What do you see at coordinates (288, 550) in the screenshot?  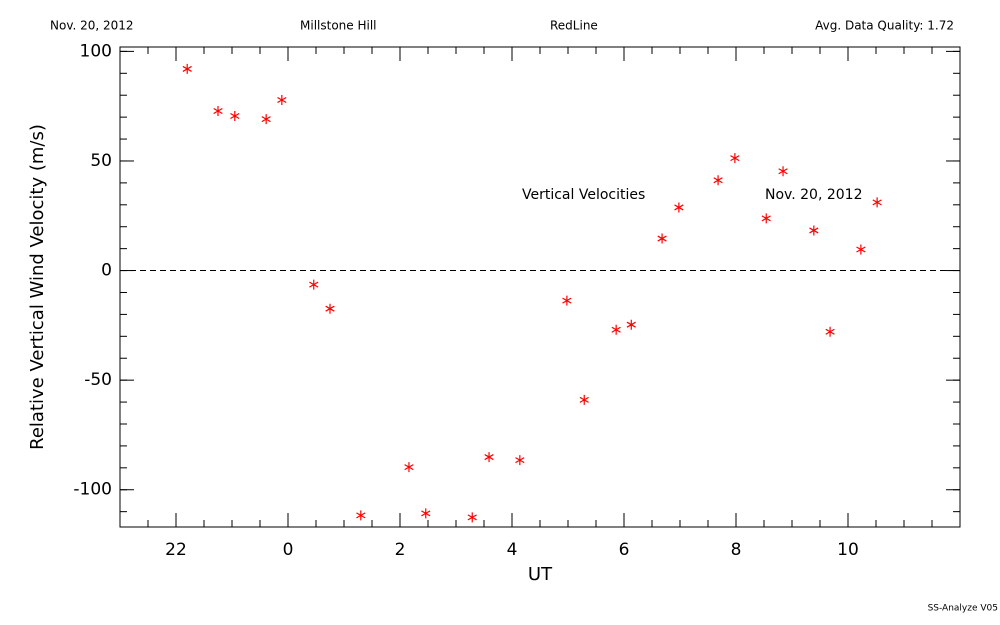 I see `x-tick-label: 0` at bounding box center [288, 550].